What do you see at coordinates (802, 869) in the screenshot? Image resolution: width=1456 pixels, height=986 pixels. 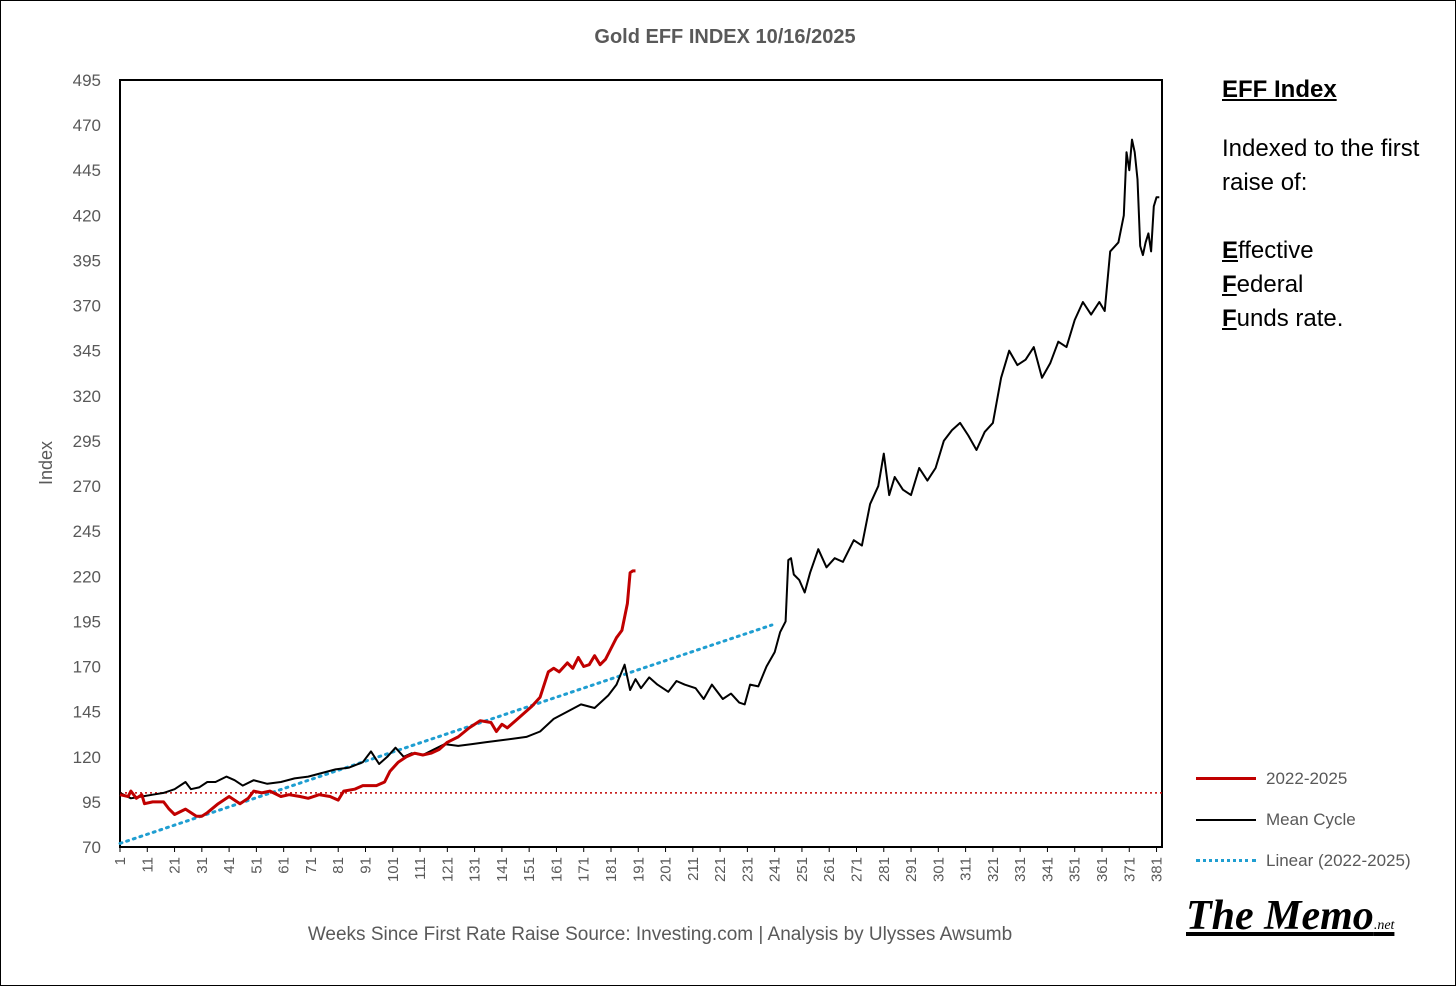 I see `x-tick-label: 251` at bounding box center [802, 869].